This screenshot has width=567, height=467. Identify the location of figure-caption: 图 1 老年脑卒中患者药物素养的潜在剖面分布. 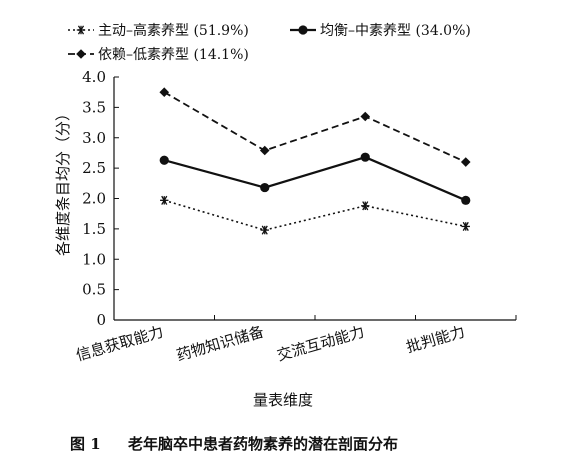
(234, 444).